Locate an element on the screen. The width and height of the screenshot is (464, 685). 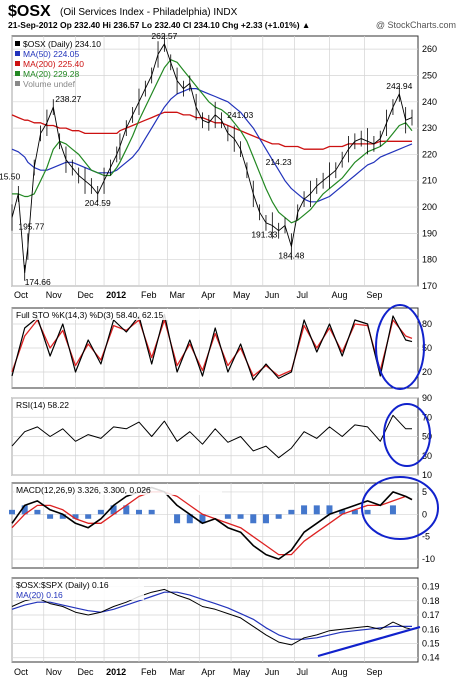
ratio-trendline is located at coordinates (369, 641).